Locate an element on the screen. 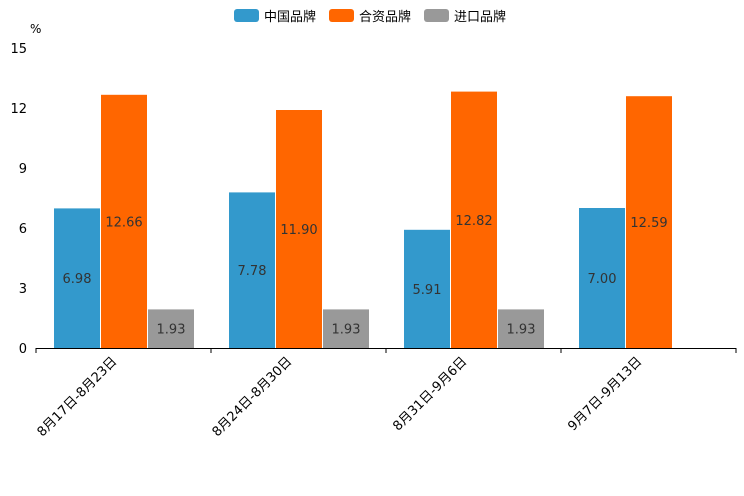 Image resolution: width=744 pixels, height=496 pixels. bar-value-label: 7.78 is located at coordinates (252, 271).